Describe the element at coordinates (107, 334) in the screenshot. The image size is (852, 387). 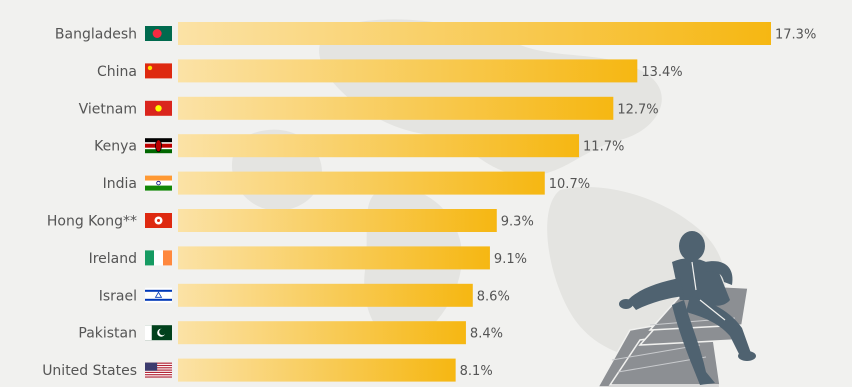
I see `category-label-pakistan: Pakistan` at that location.